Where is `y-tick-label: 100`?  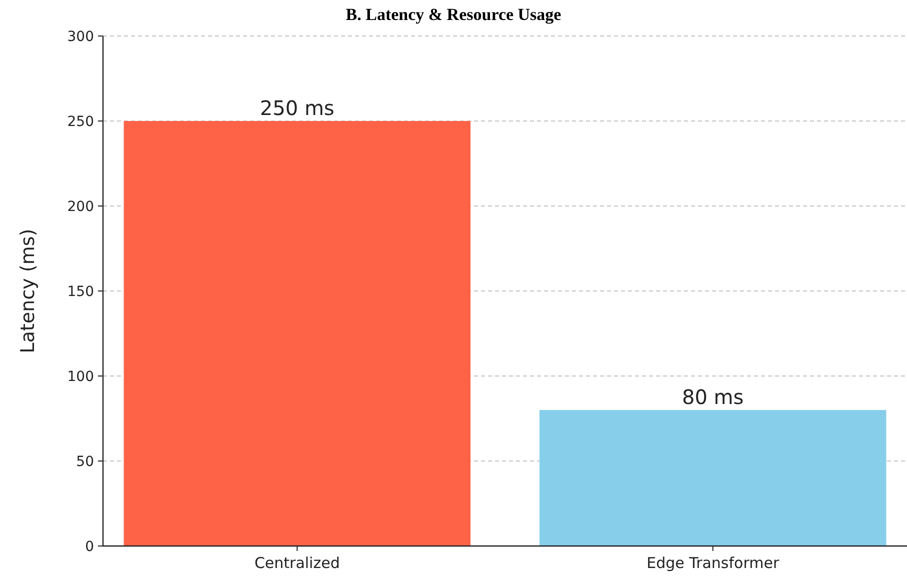 y-tick-label: 100 is located at coordinates (80, 376).